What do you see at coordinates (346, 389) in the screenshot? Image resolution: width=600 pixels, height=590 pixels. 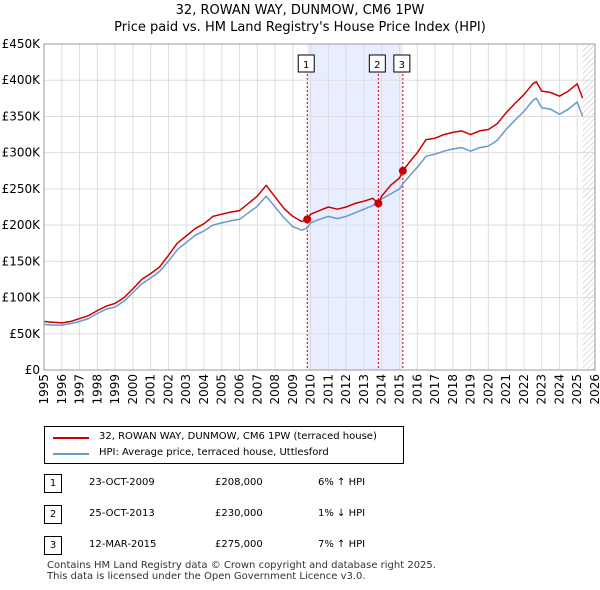 I see `x-tick-label: 2012` at bounding box center [346, 389].